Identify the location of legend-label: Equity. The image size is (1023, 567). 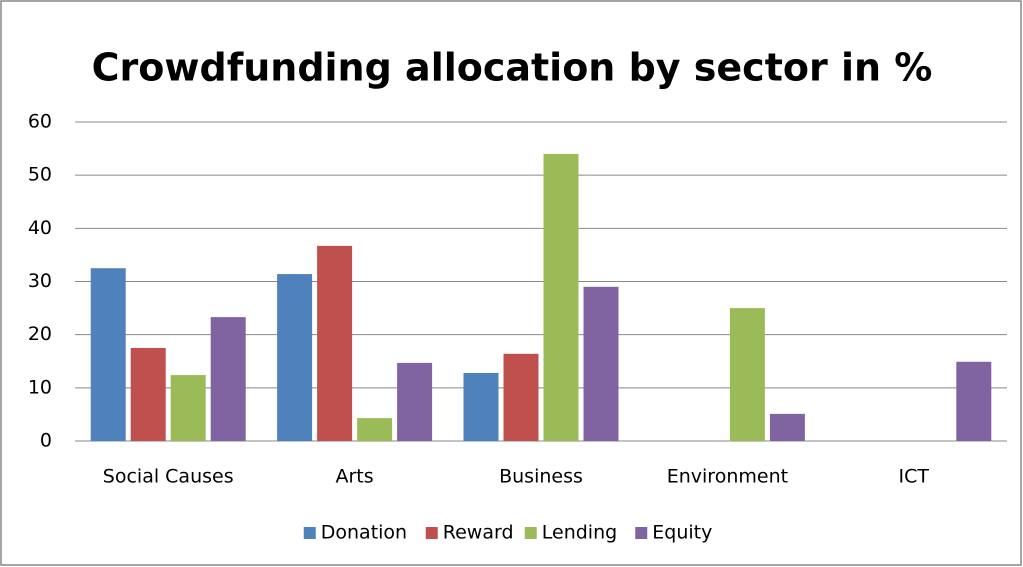
(682, 533).